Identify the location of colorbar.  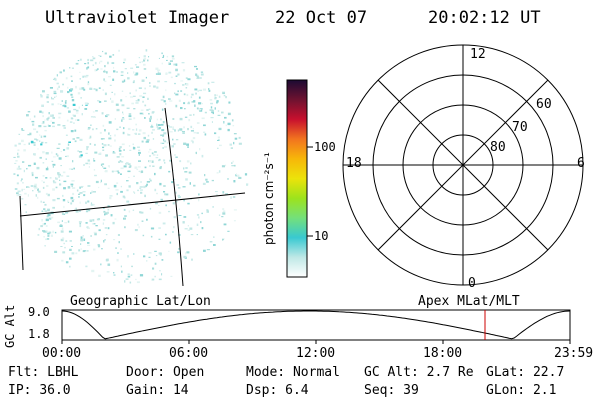
(297, 178).